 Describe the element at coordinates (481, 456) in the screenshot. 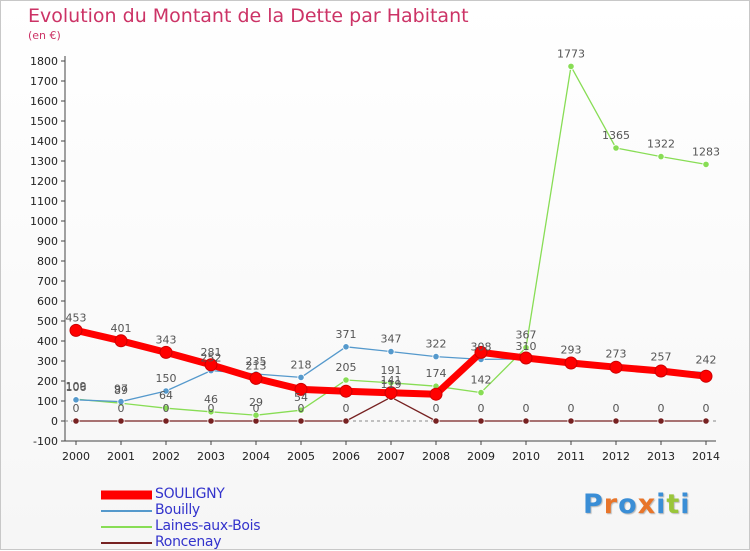

I see `x-tick-label: 2009` at that location.